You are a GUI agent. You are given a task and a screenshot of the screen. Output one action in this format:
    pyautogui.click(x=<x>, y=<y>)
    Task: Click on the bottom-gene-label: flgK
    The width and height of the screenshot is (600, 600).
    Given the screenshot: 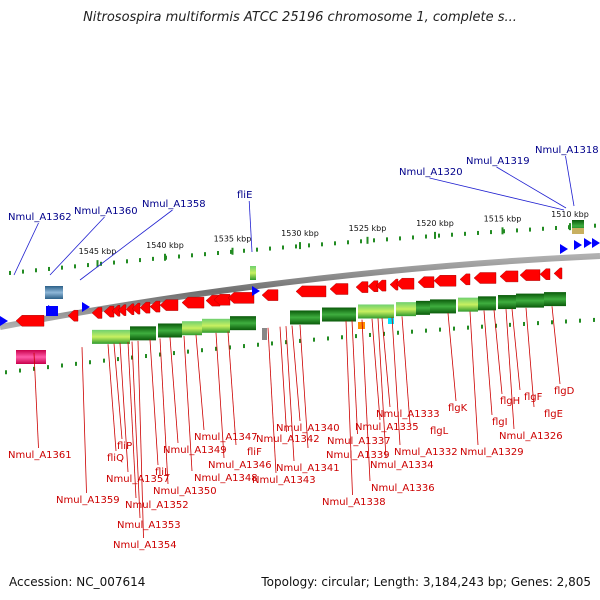 What is the action you would take?
    pyautogui.click(x=458, y=408)
    